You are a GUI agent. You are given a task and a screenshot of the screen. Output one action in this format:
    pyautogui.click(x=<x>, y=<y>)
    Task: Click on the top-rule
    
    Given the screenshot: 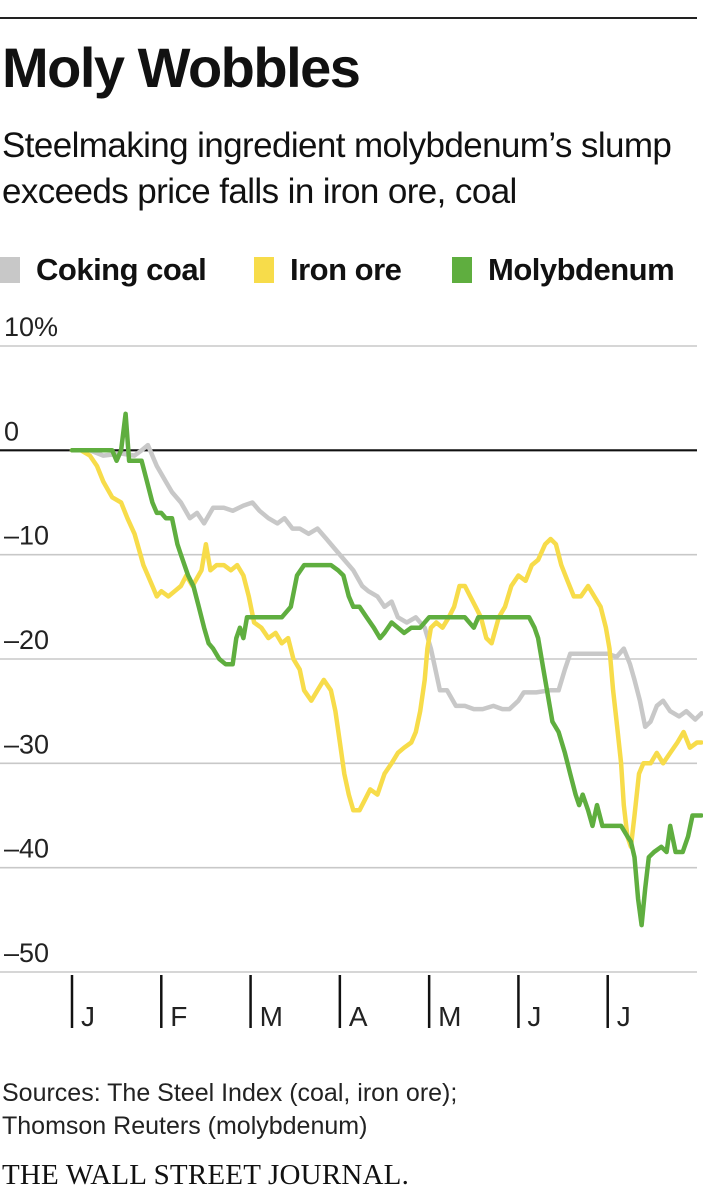 What is the action you would take?
    pyautogui.click(x=348, y=18)
    